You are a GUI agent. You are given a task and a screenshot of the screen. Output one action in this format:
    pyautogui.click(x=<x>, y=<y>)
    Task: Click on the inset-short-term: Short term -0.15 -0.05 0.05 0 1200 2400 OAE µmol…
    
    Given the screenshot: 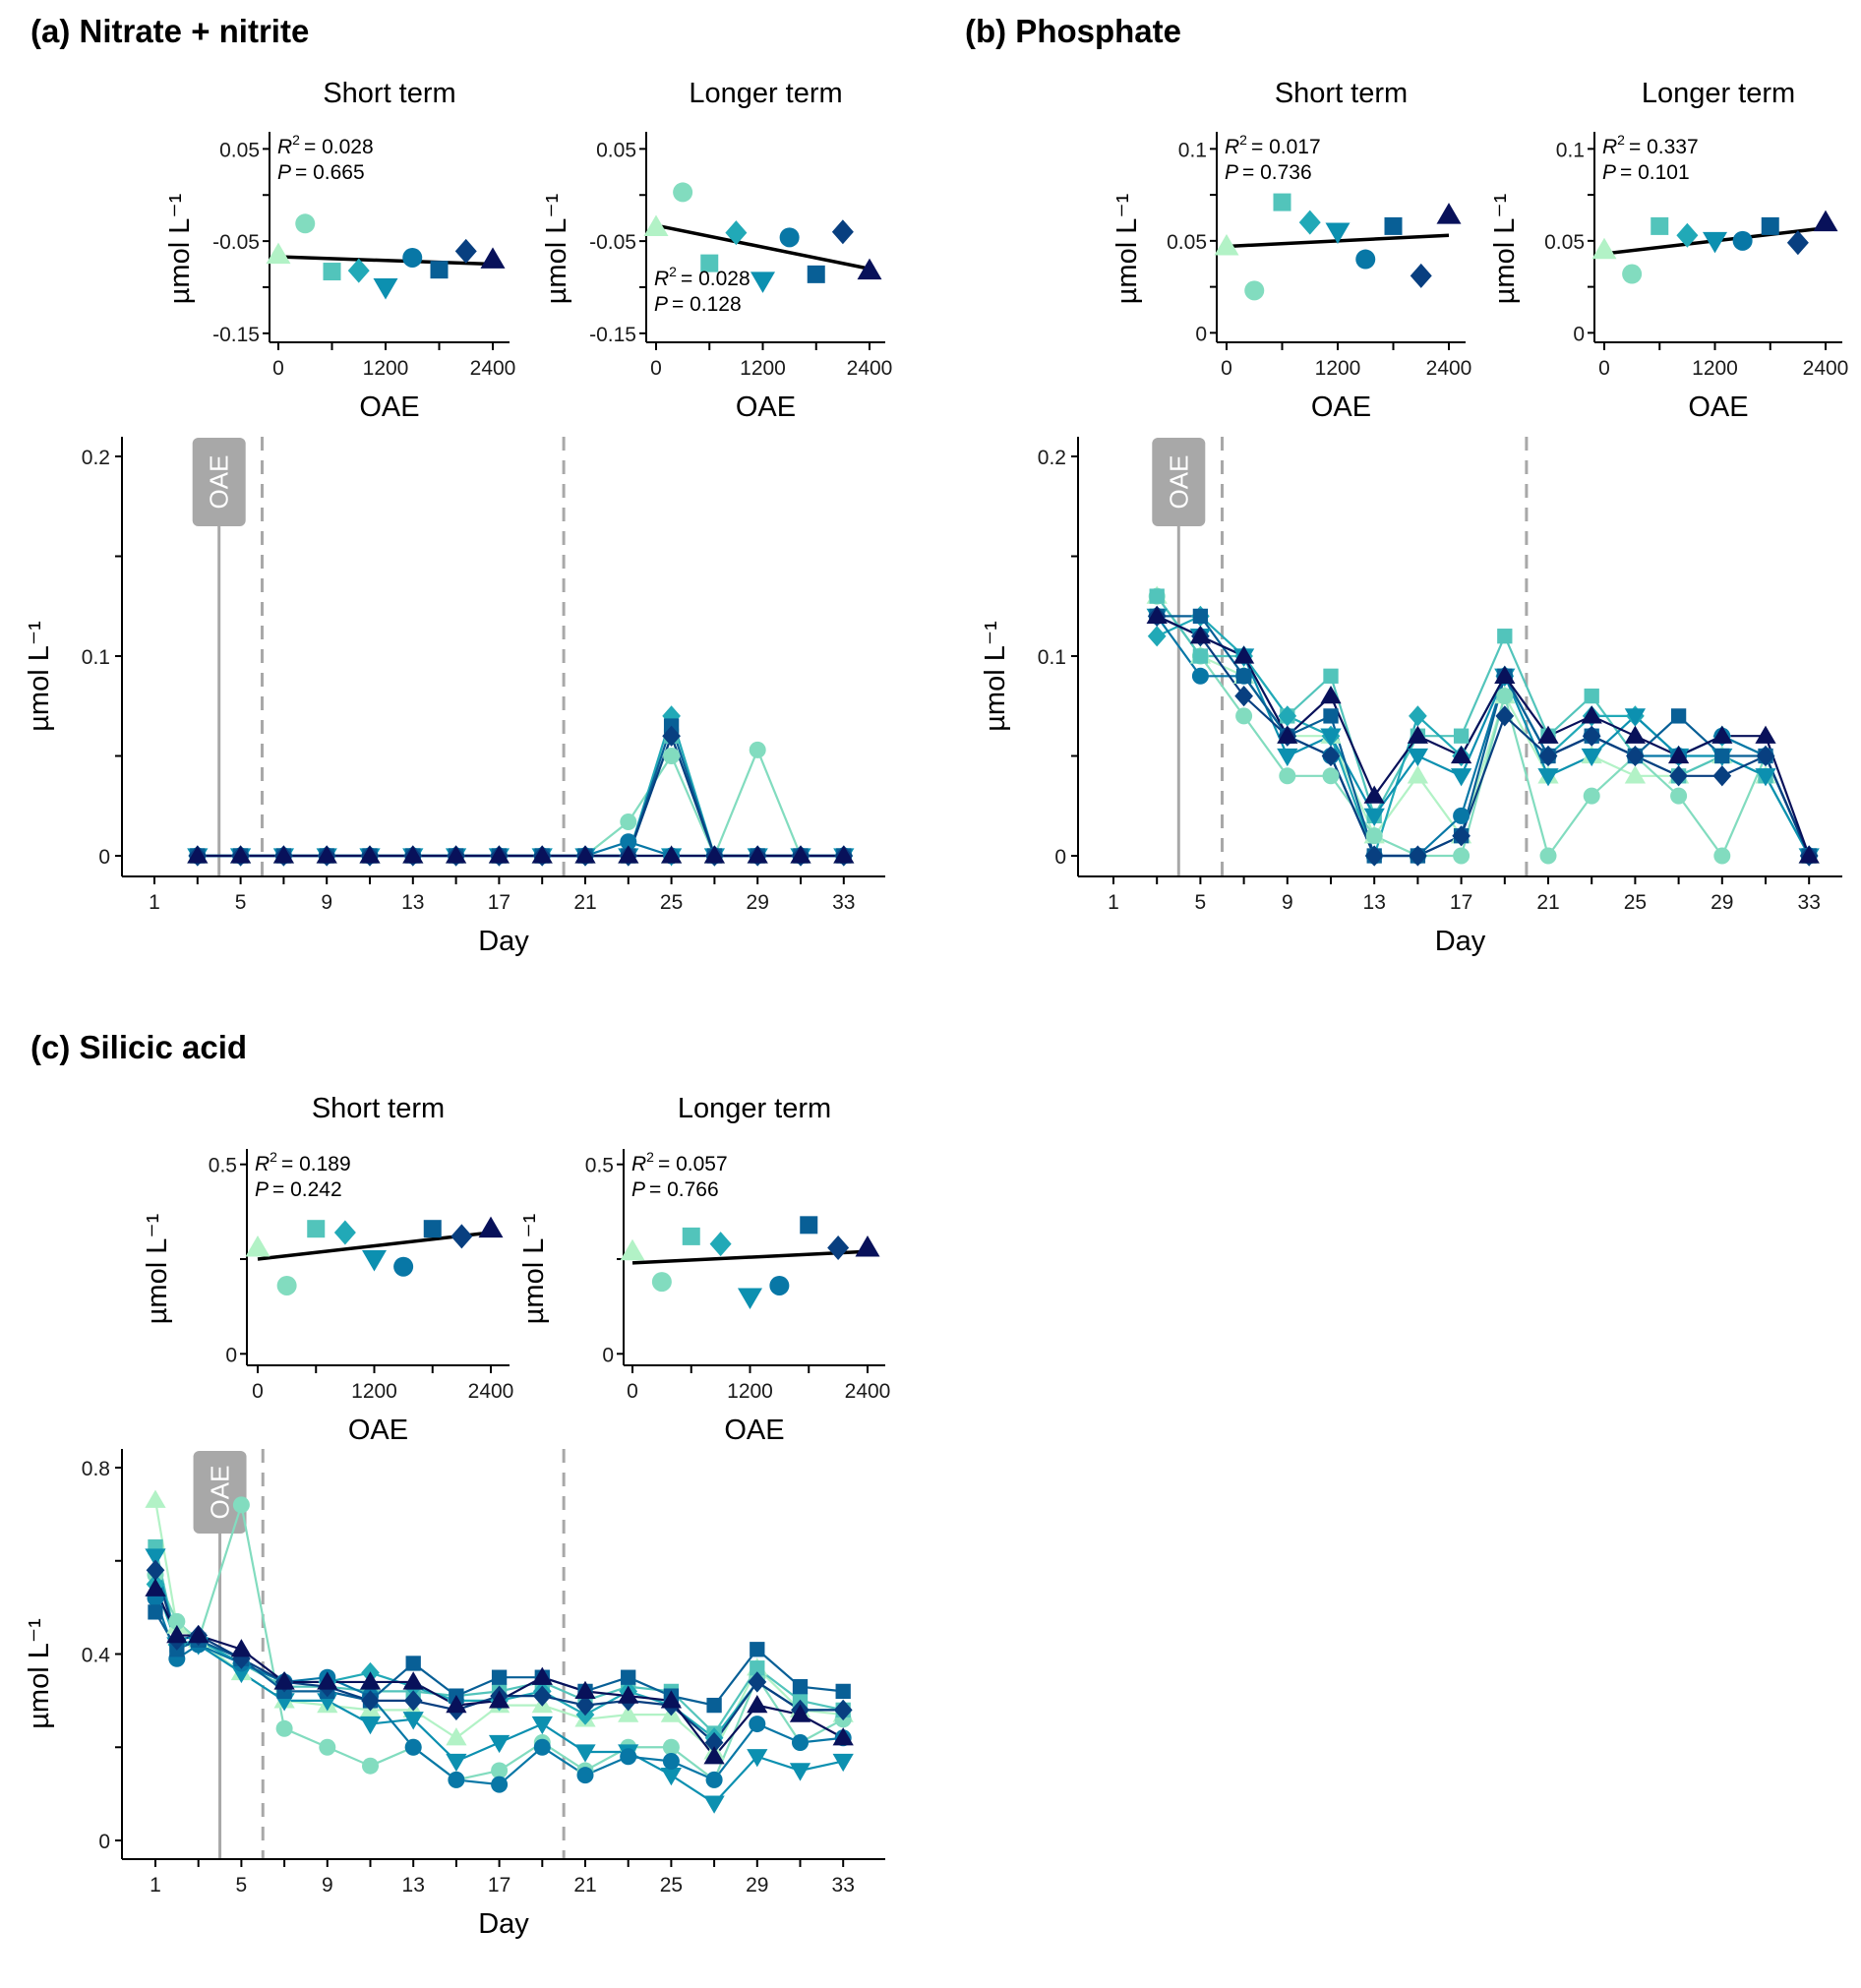 What is the action you would take?
    pyautogui.click(x=339, y=250)
    